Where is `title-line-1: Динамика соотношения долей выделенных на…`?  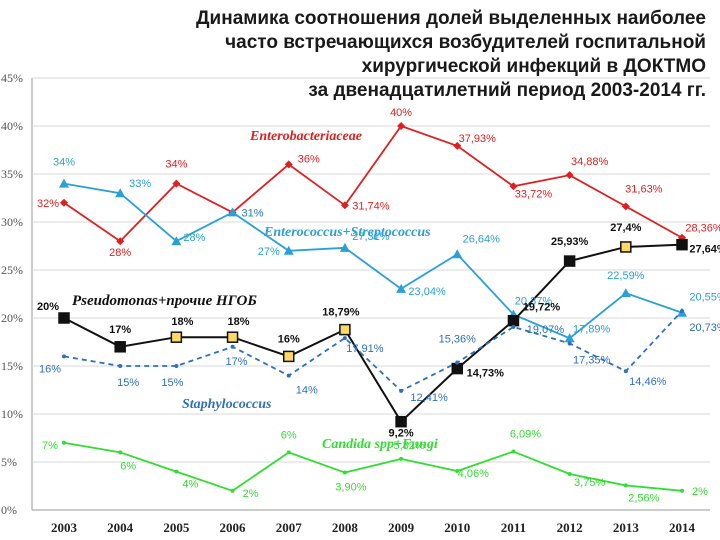
title-line-1: Динамика соотношения долей выделенных на… is located at coordinates (451, 18).